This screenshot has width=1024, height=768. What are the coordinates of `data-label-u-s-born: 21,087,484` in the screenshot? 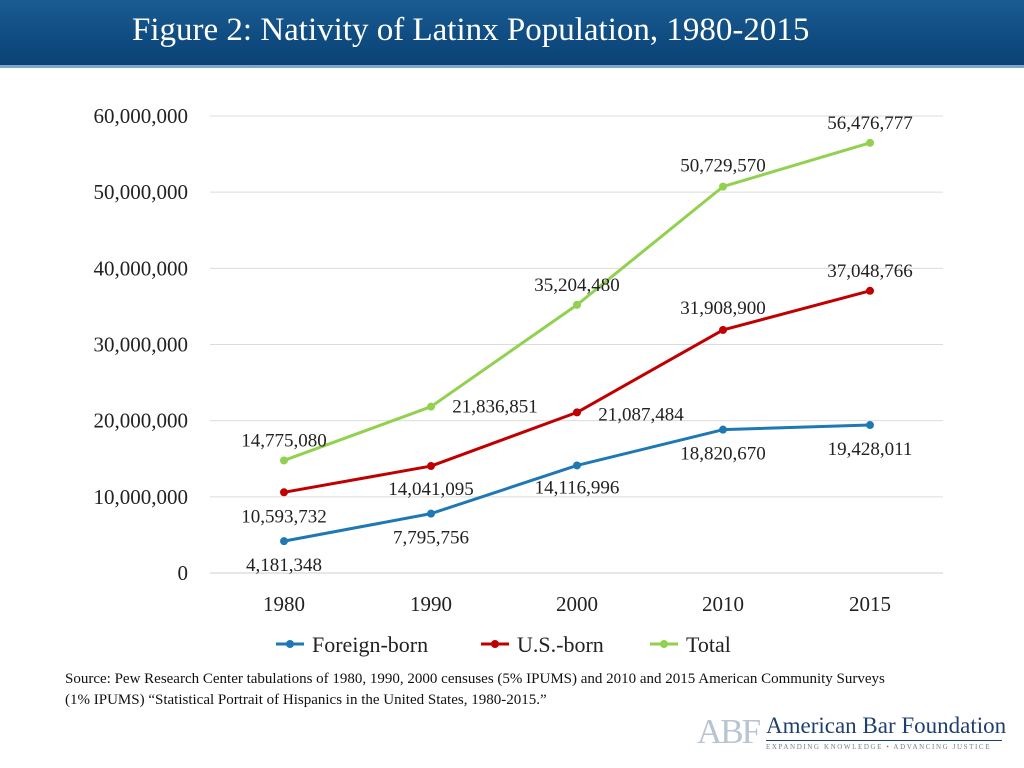 It's located at (641, 414).